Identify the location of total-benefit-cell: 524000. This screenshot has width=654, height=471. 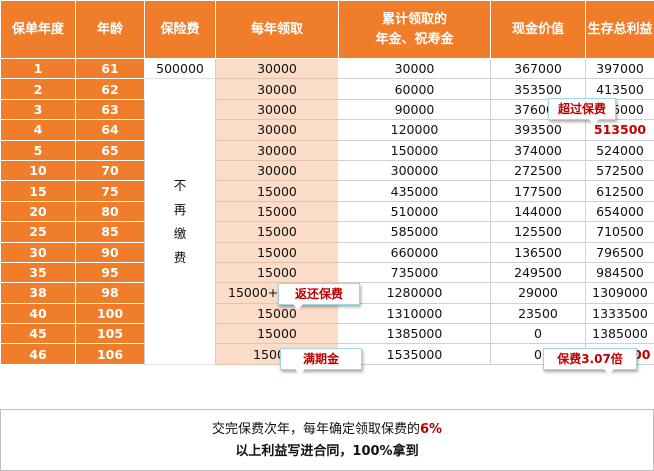
(619, 150).